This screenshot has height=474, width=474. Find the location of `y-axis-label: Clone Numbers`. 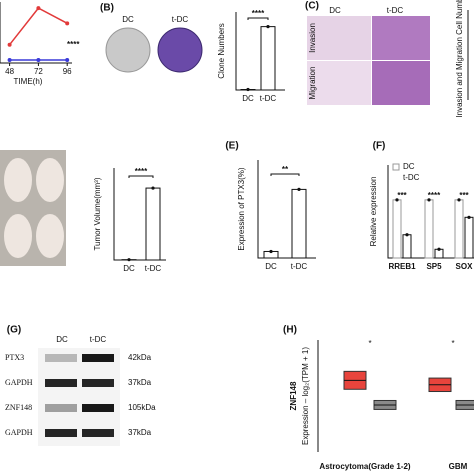

y-axis-label: Clone Numbers is located at coordinates (221, 51).